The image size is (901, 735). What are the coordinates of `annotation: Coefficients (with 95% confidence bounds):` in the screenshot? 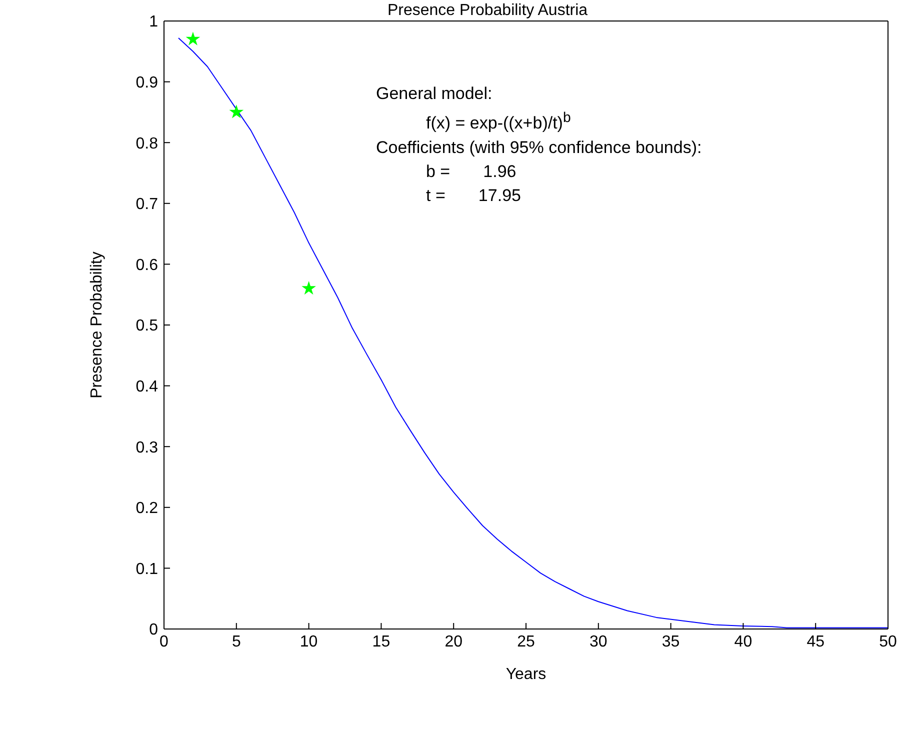 It's located at (539, 147).